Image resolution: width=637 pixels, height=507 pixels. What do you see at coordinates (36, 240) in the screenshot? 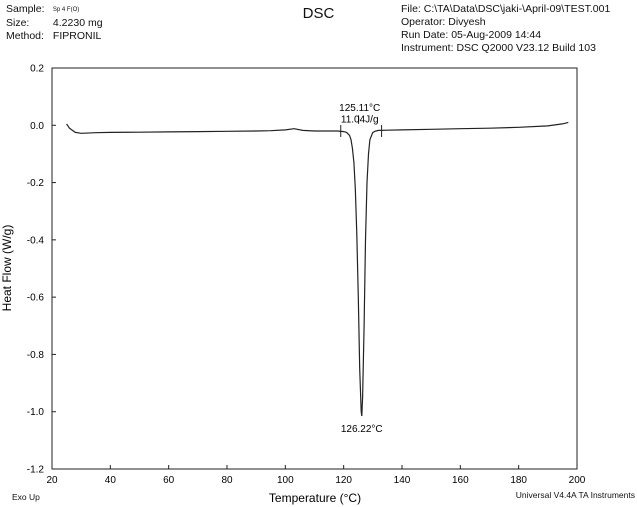
I see `y-tick-label: -0.4` at bounding box center [36, 240].